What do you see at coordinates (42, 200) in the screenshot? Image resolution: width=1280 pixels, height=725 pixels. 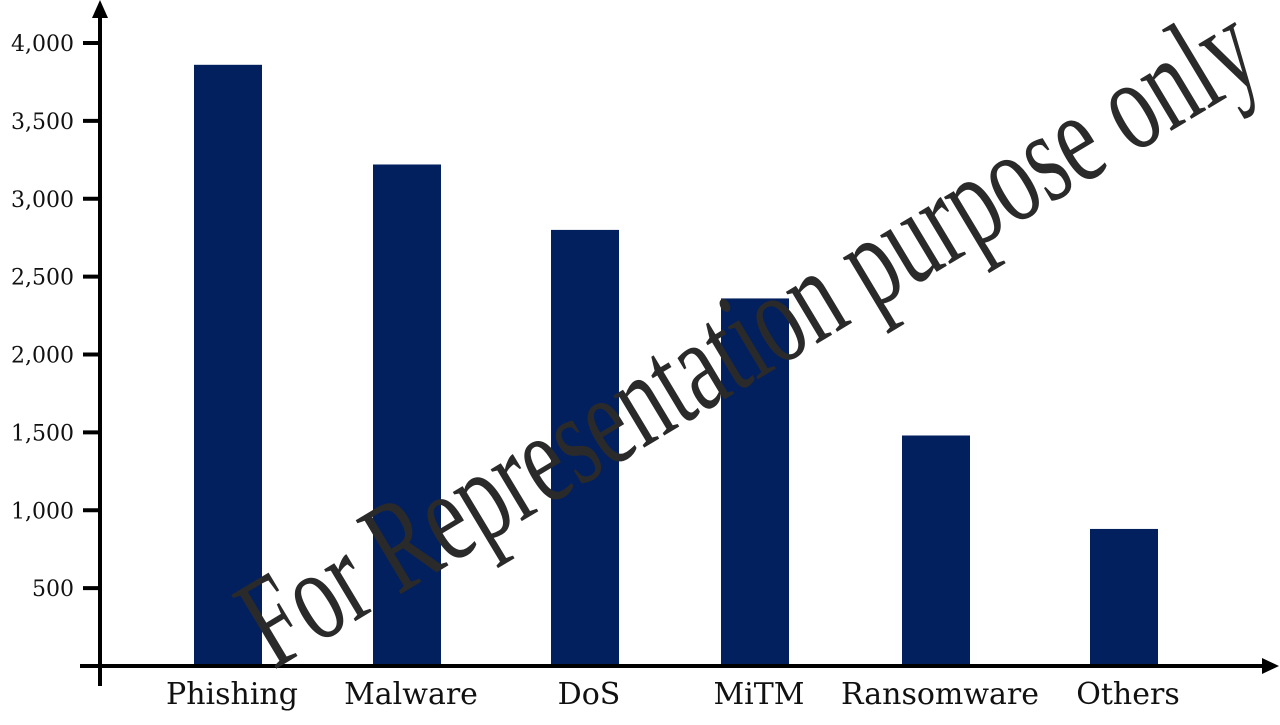 I see `y-tick-label: 3,000` at bounding box center [42, 200].